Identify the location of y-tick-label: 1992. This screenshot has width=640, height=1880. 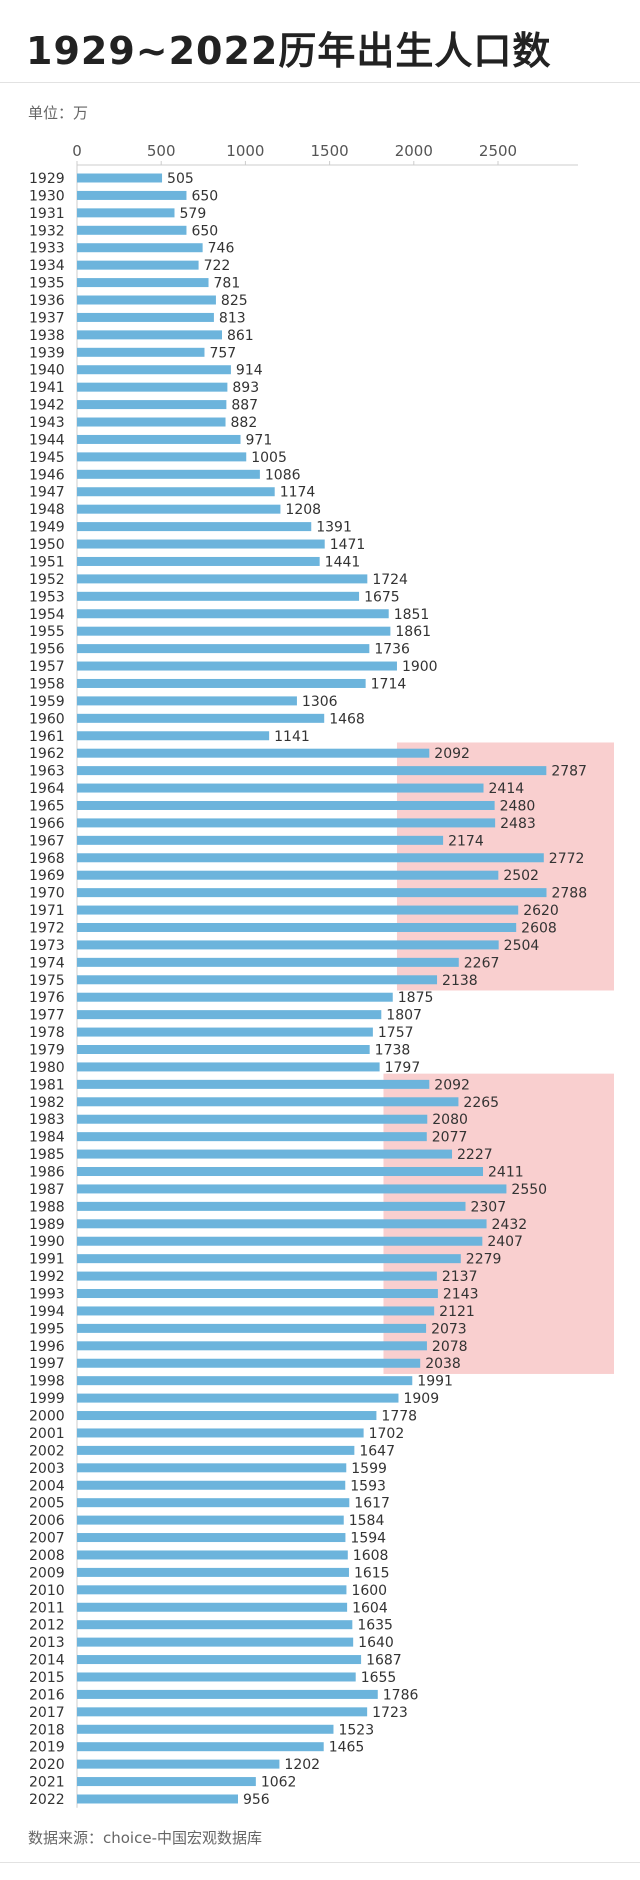
(47, 1277).